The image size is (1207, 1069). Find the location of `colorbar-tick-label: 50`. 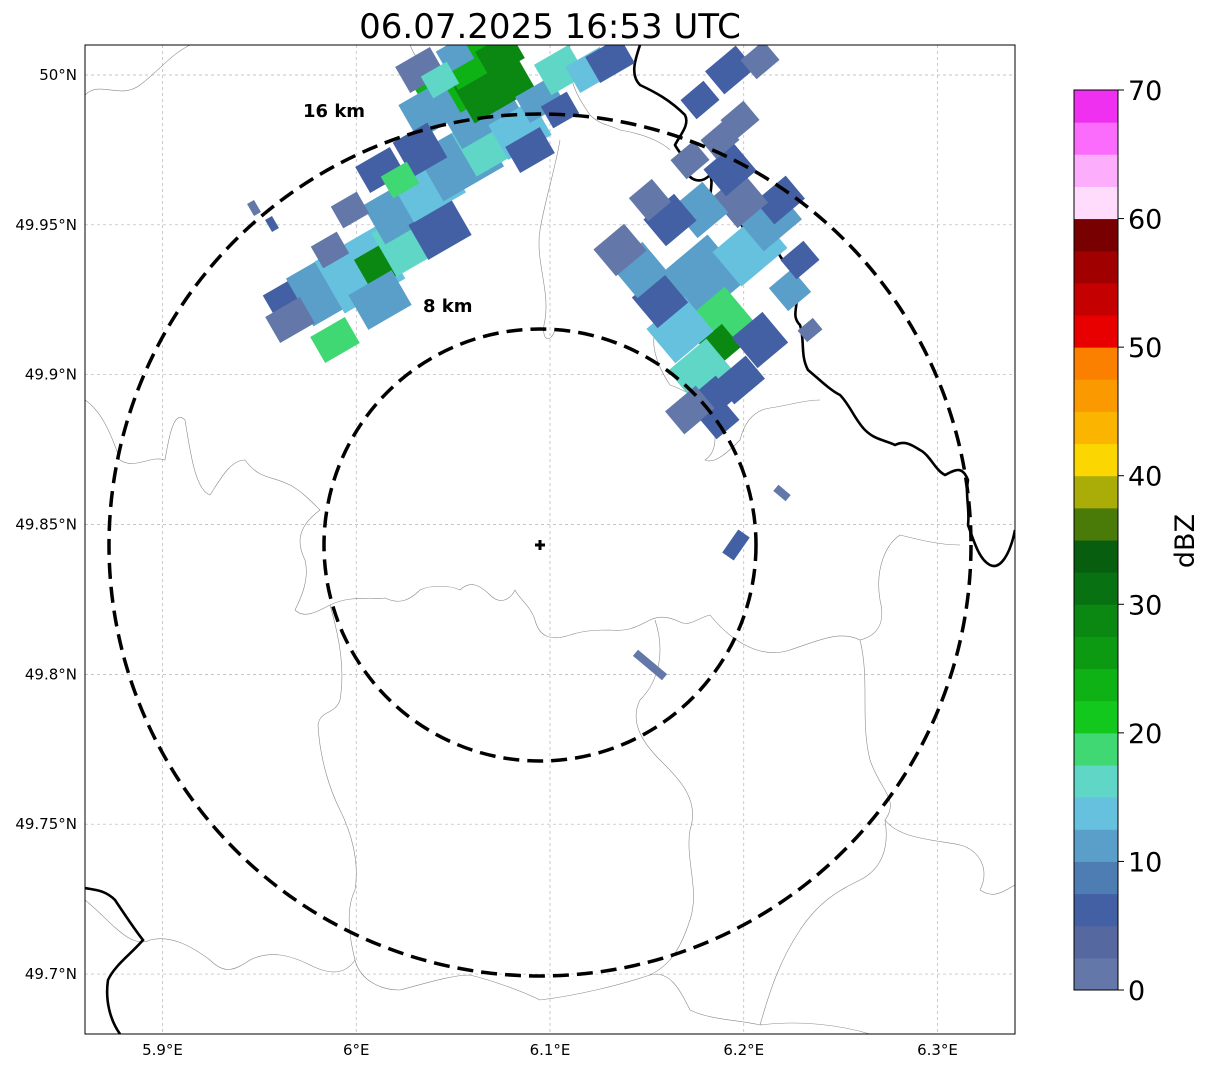

colorbar-tick-label: 50 is located at coordinates (1145, 348).